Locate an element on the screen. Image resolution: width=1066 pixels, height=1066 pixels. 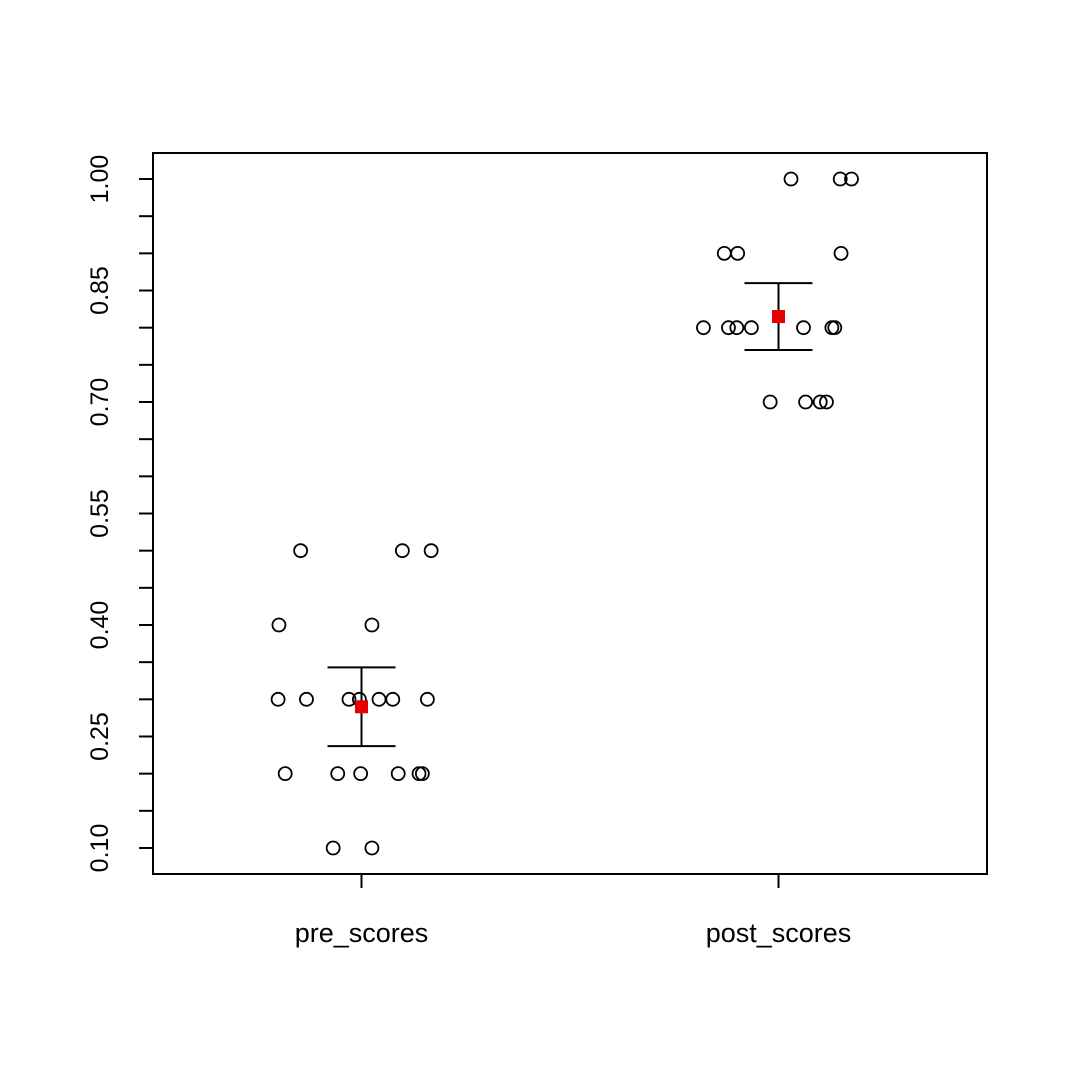
x-tick-label: pre_scores is located at coordinates (362, 933).